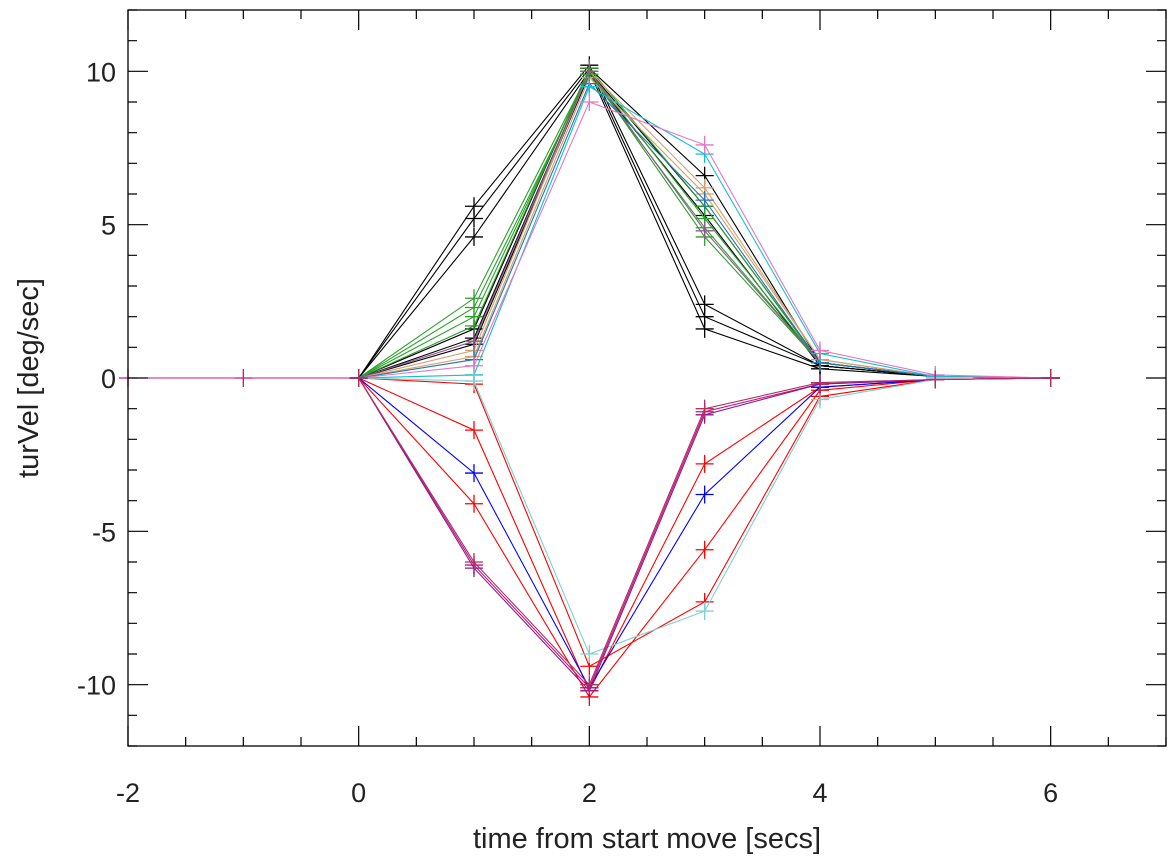 The image size is (1170, 859). What do you see at coordinates (96, 686) in the screenshot?
I see `y-tick-label: -10` at bounding box center [96, 686].